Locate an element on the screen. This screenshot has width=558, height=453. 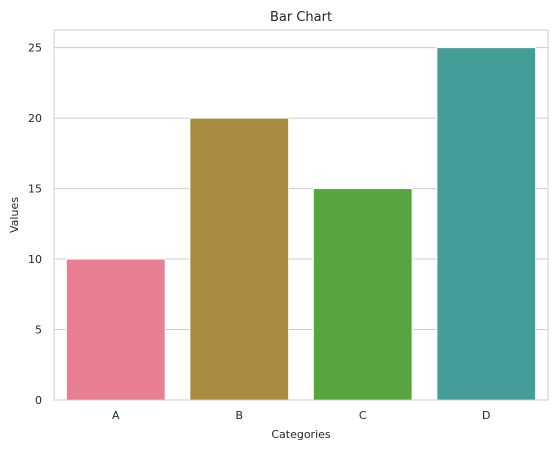
y-tick-label: 0 is located at coordinates (38, 400).